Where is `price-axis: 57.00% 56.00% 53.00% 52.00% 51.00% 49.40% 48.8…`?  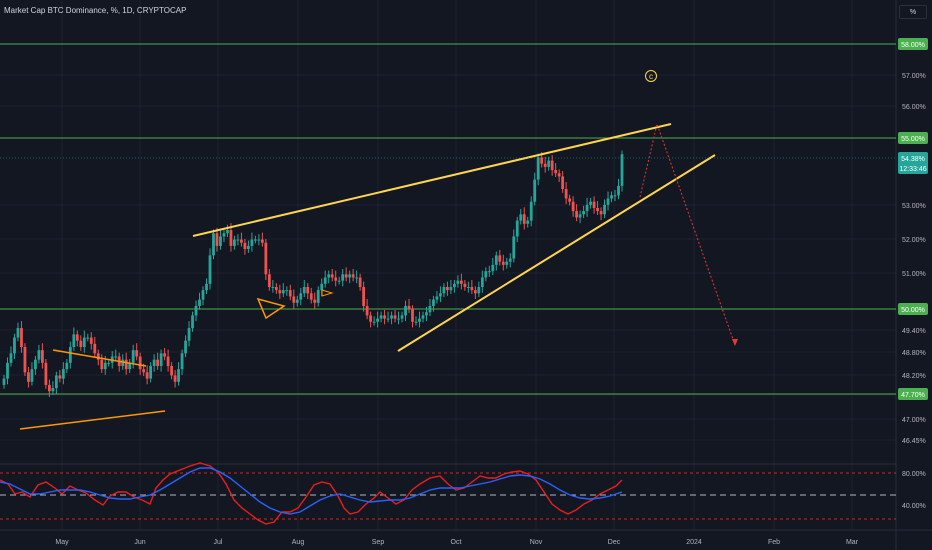
price-axis: 57.00% 56.00% 53.00% 52.00% 51.00% 49.40% 48.8… is located at coordinates (914, 291).